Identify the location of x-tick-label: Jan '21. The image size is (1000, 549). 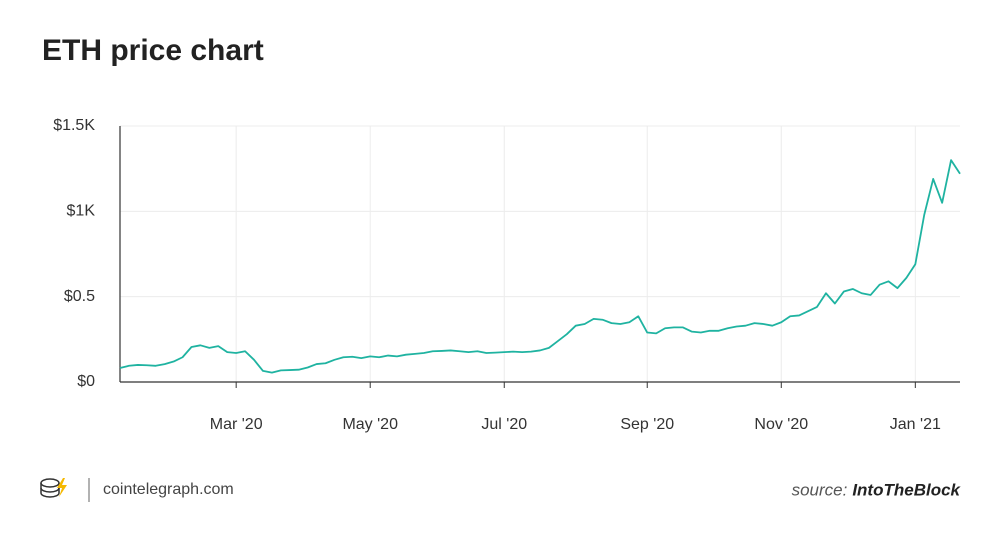
(915, 424).